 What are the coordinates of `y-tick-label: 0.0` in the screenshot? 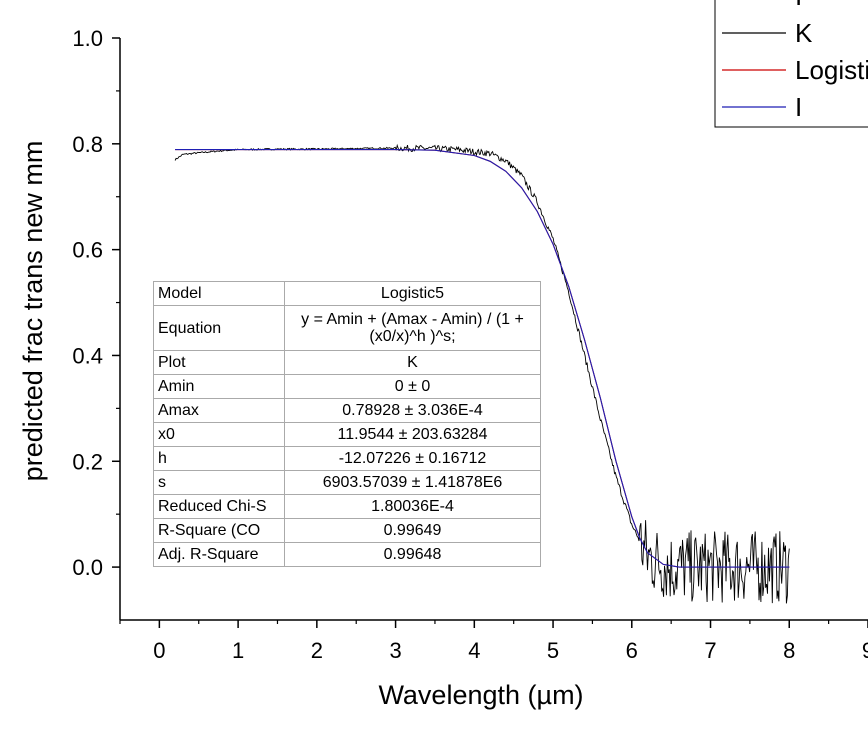 It's located at (87, 567).